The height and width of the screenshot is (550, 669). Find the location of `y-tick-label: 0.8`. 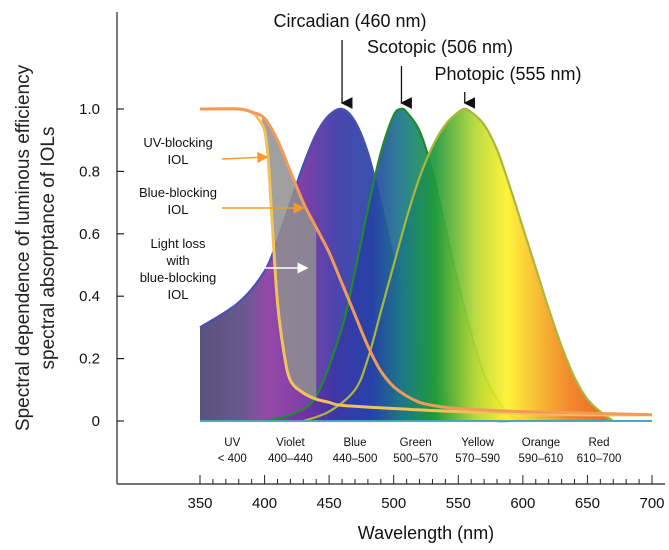

y-tick-label: 0.8 is located at coordinates (89, 171).